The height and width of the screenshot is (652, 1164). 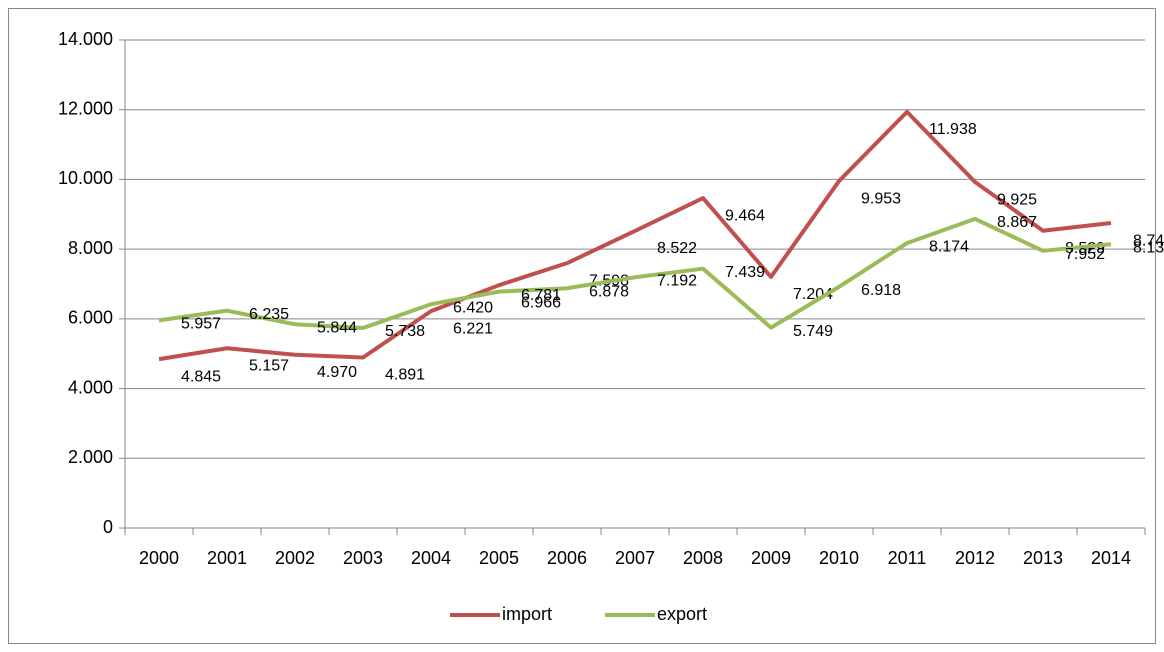 What do you see at coordinates (269, 365) in the screenshot?
I see `data-label: 5.157` at bounding box center [269, 365].